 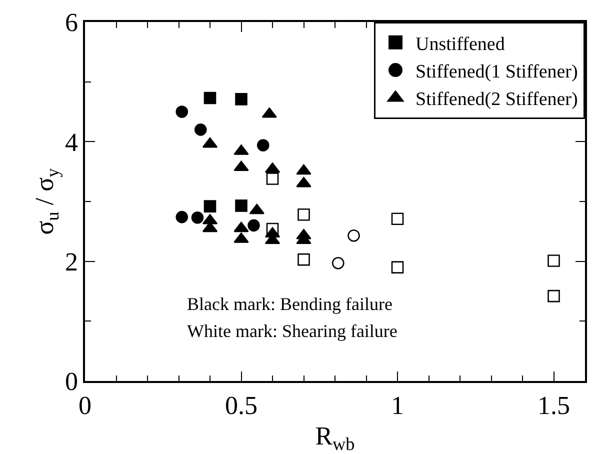 What do you see at coordinates (497, 71) in the screenshot?
I see `legend-label: Stiffened(1 Stiffener)` at bounding box center [497, 71].